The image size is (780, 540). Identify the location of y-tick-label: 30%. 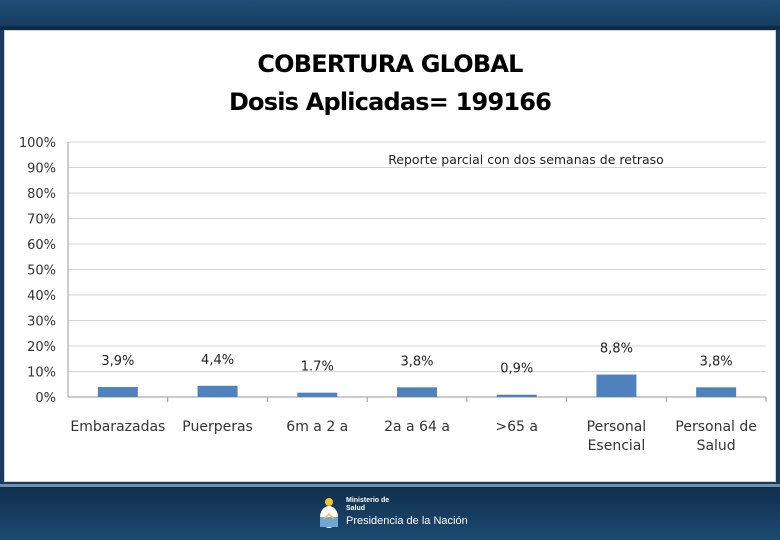
(41, 322).